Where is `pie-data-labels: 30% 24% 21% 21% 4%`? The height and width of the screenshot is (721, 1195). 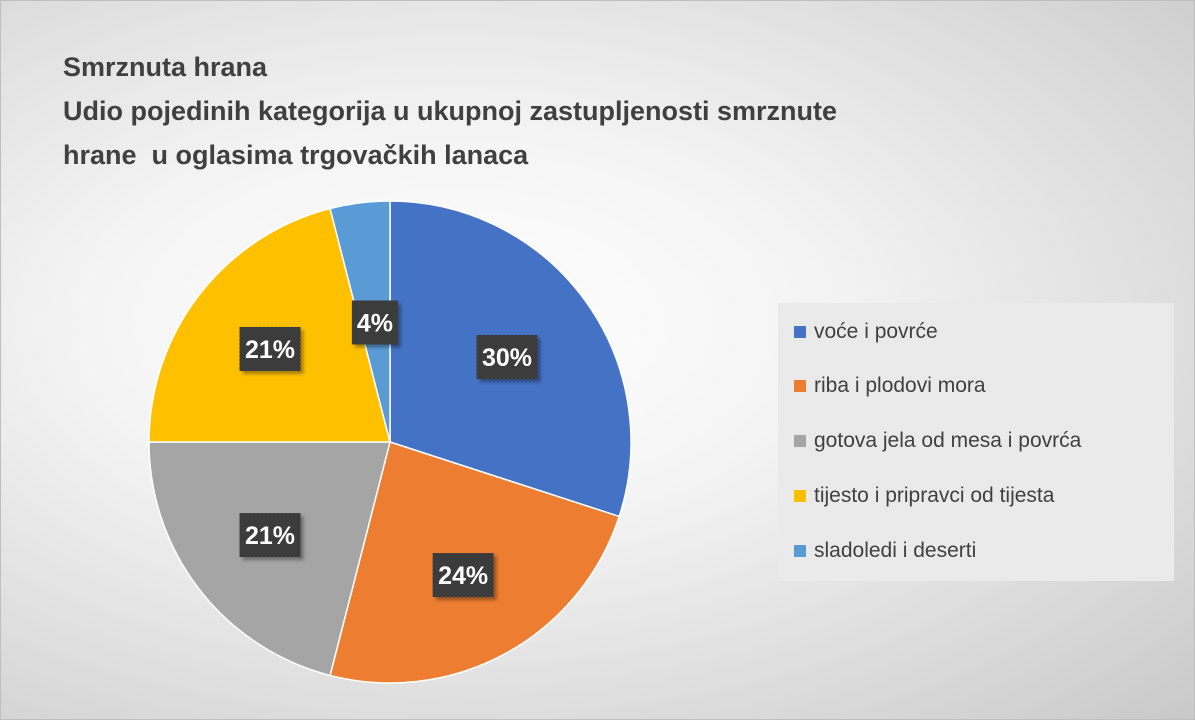 pie-data-labels: 30% 24% 21% 21% 4% is located at coordinates (388, 449).